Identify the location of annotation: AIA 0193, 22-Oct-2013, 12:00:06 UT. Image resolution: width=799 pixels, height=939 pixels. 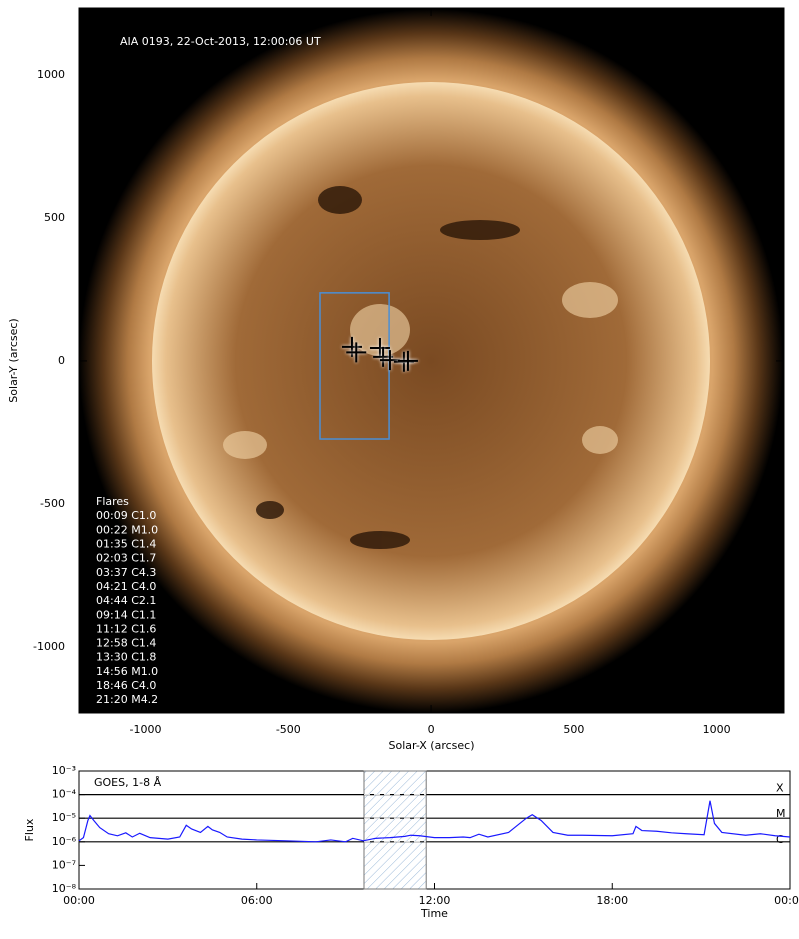
(220, 41).